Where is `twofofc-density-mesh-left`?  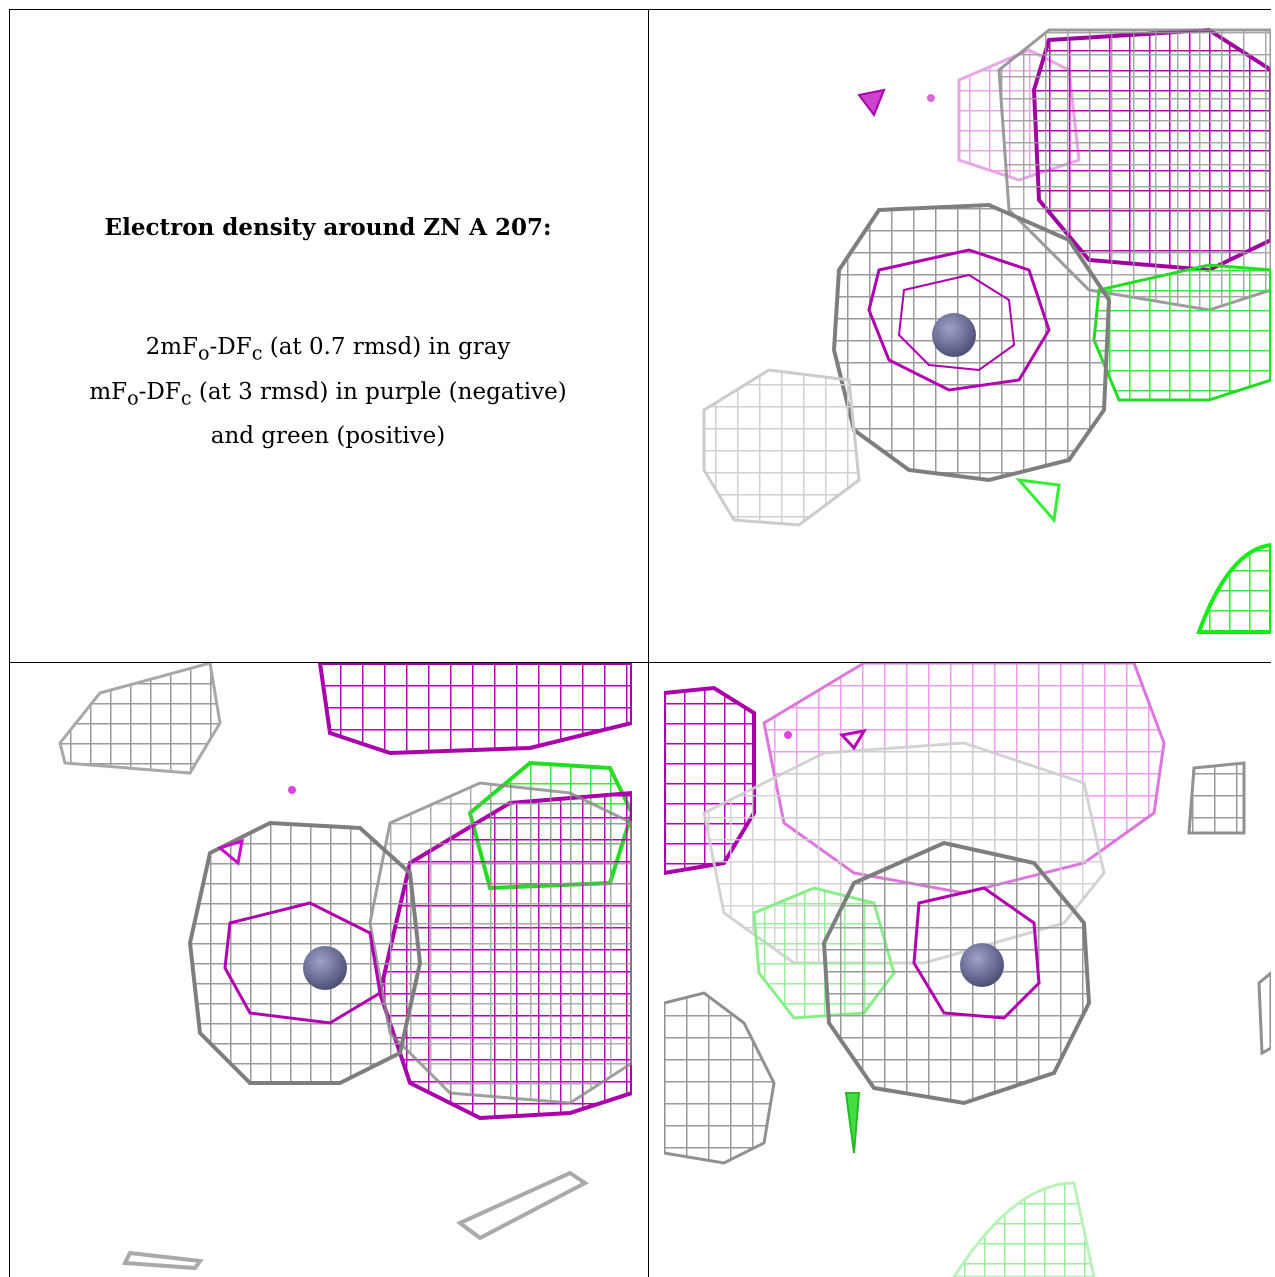 twofofc-density-mesh-left is located at coordinates (720, 1078).